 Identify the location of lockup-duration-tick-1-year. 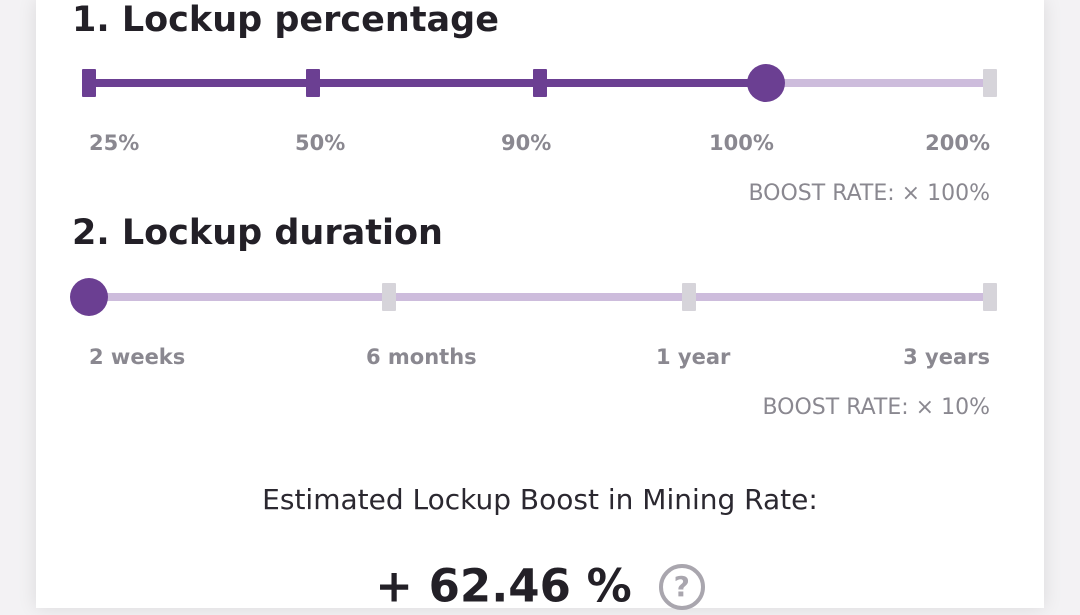
(689, 297).